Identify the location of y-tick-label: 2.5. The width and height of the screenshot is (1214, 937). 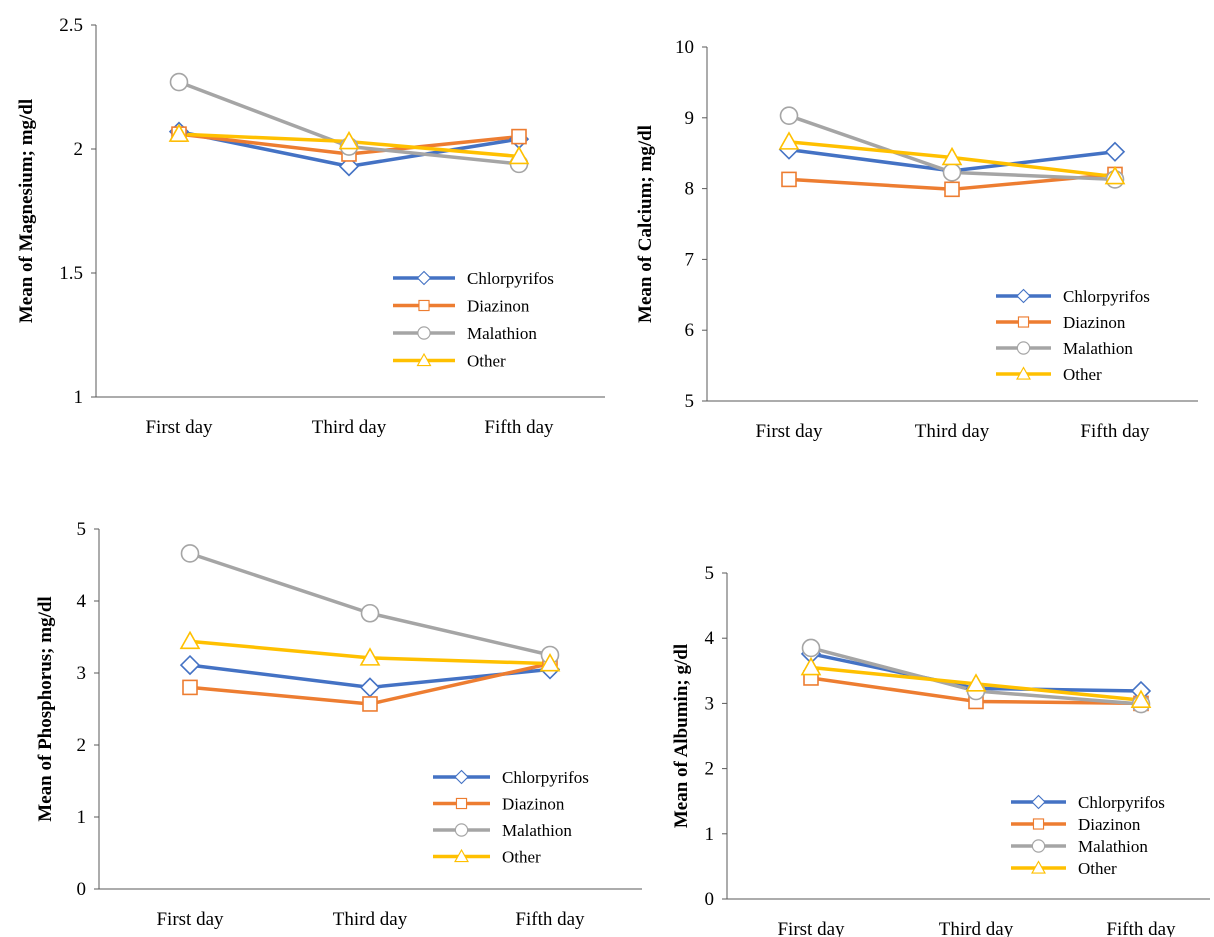
(71, 25).